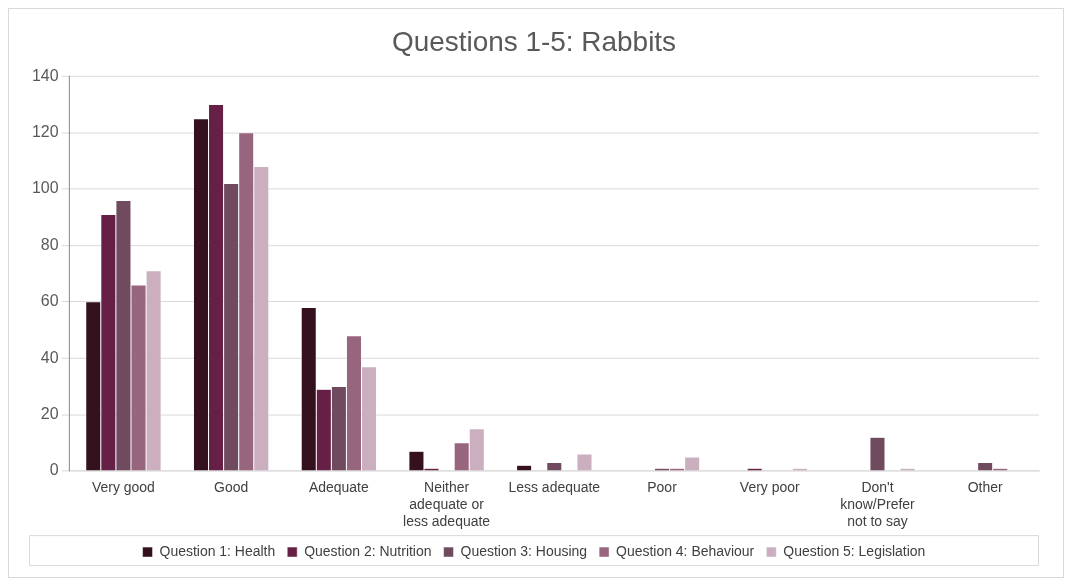  Describe the element at coordinates (854, 550) in the screenshot. I see `legend-label: Question 5: Legislation` at that location.